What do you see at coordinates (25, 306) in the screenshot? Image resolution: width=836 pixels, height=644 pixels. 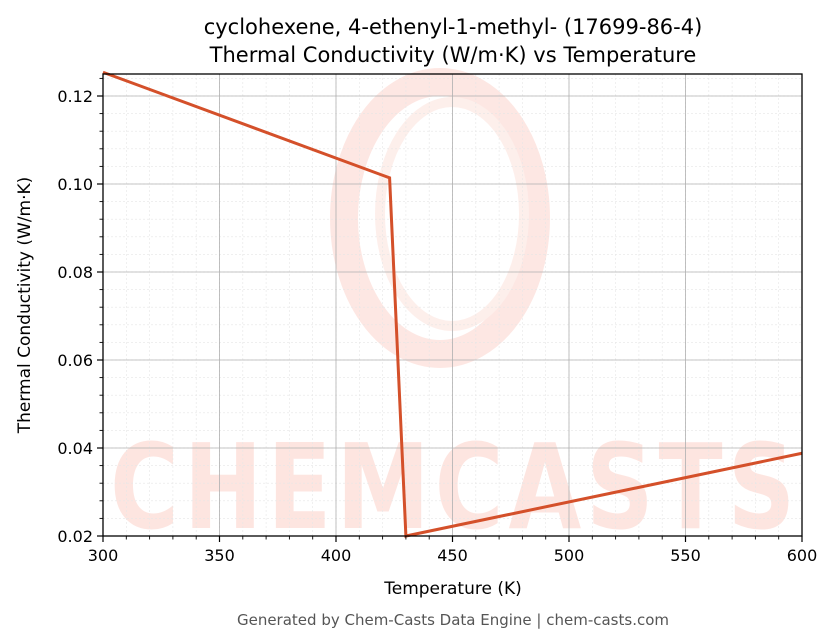 I see `y-axis-label: Thermal Conductivity (W/m·K)` at bounding box center [25, 306].